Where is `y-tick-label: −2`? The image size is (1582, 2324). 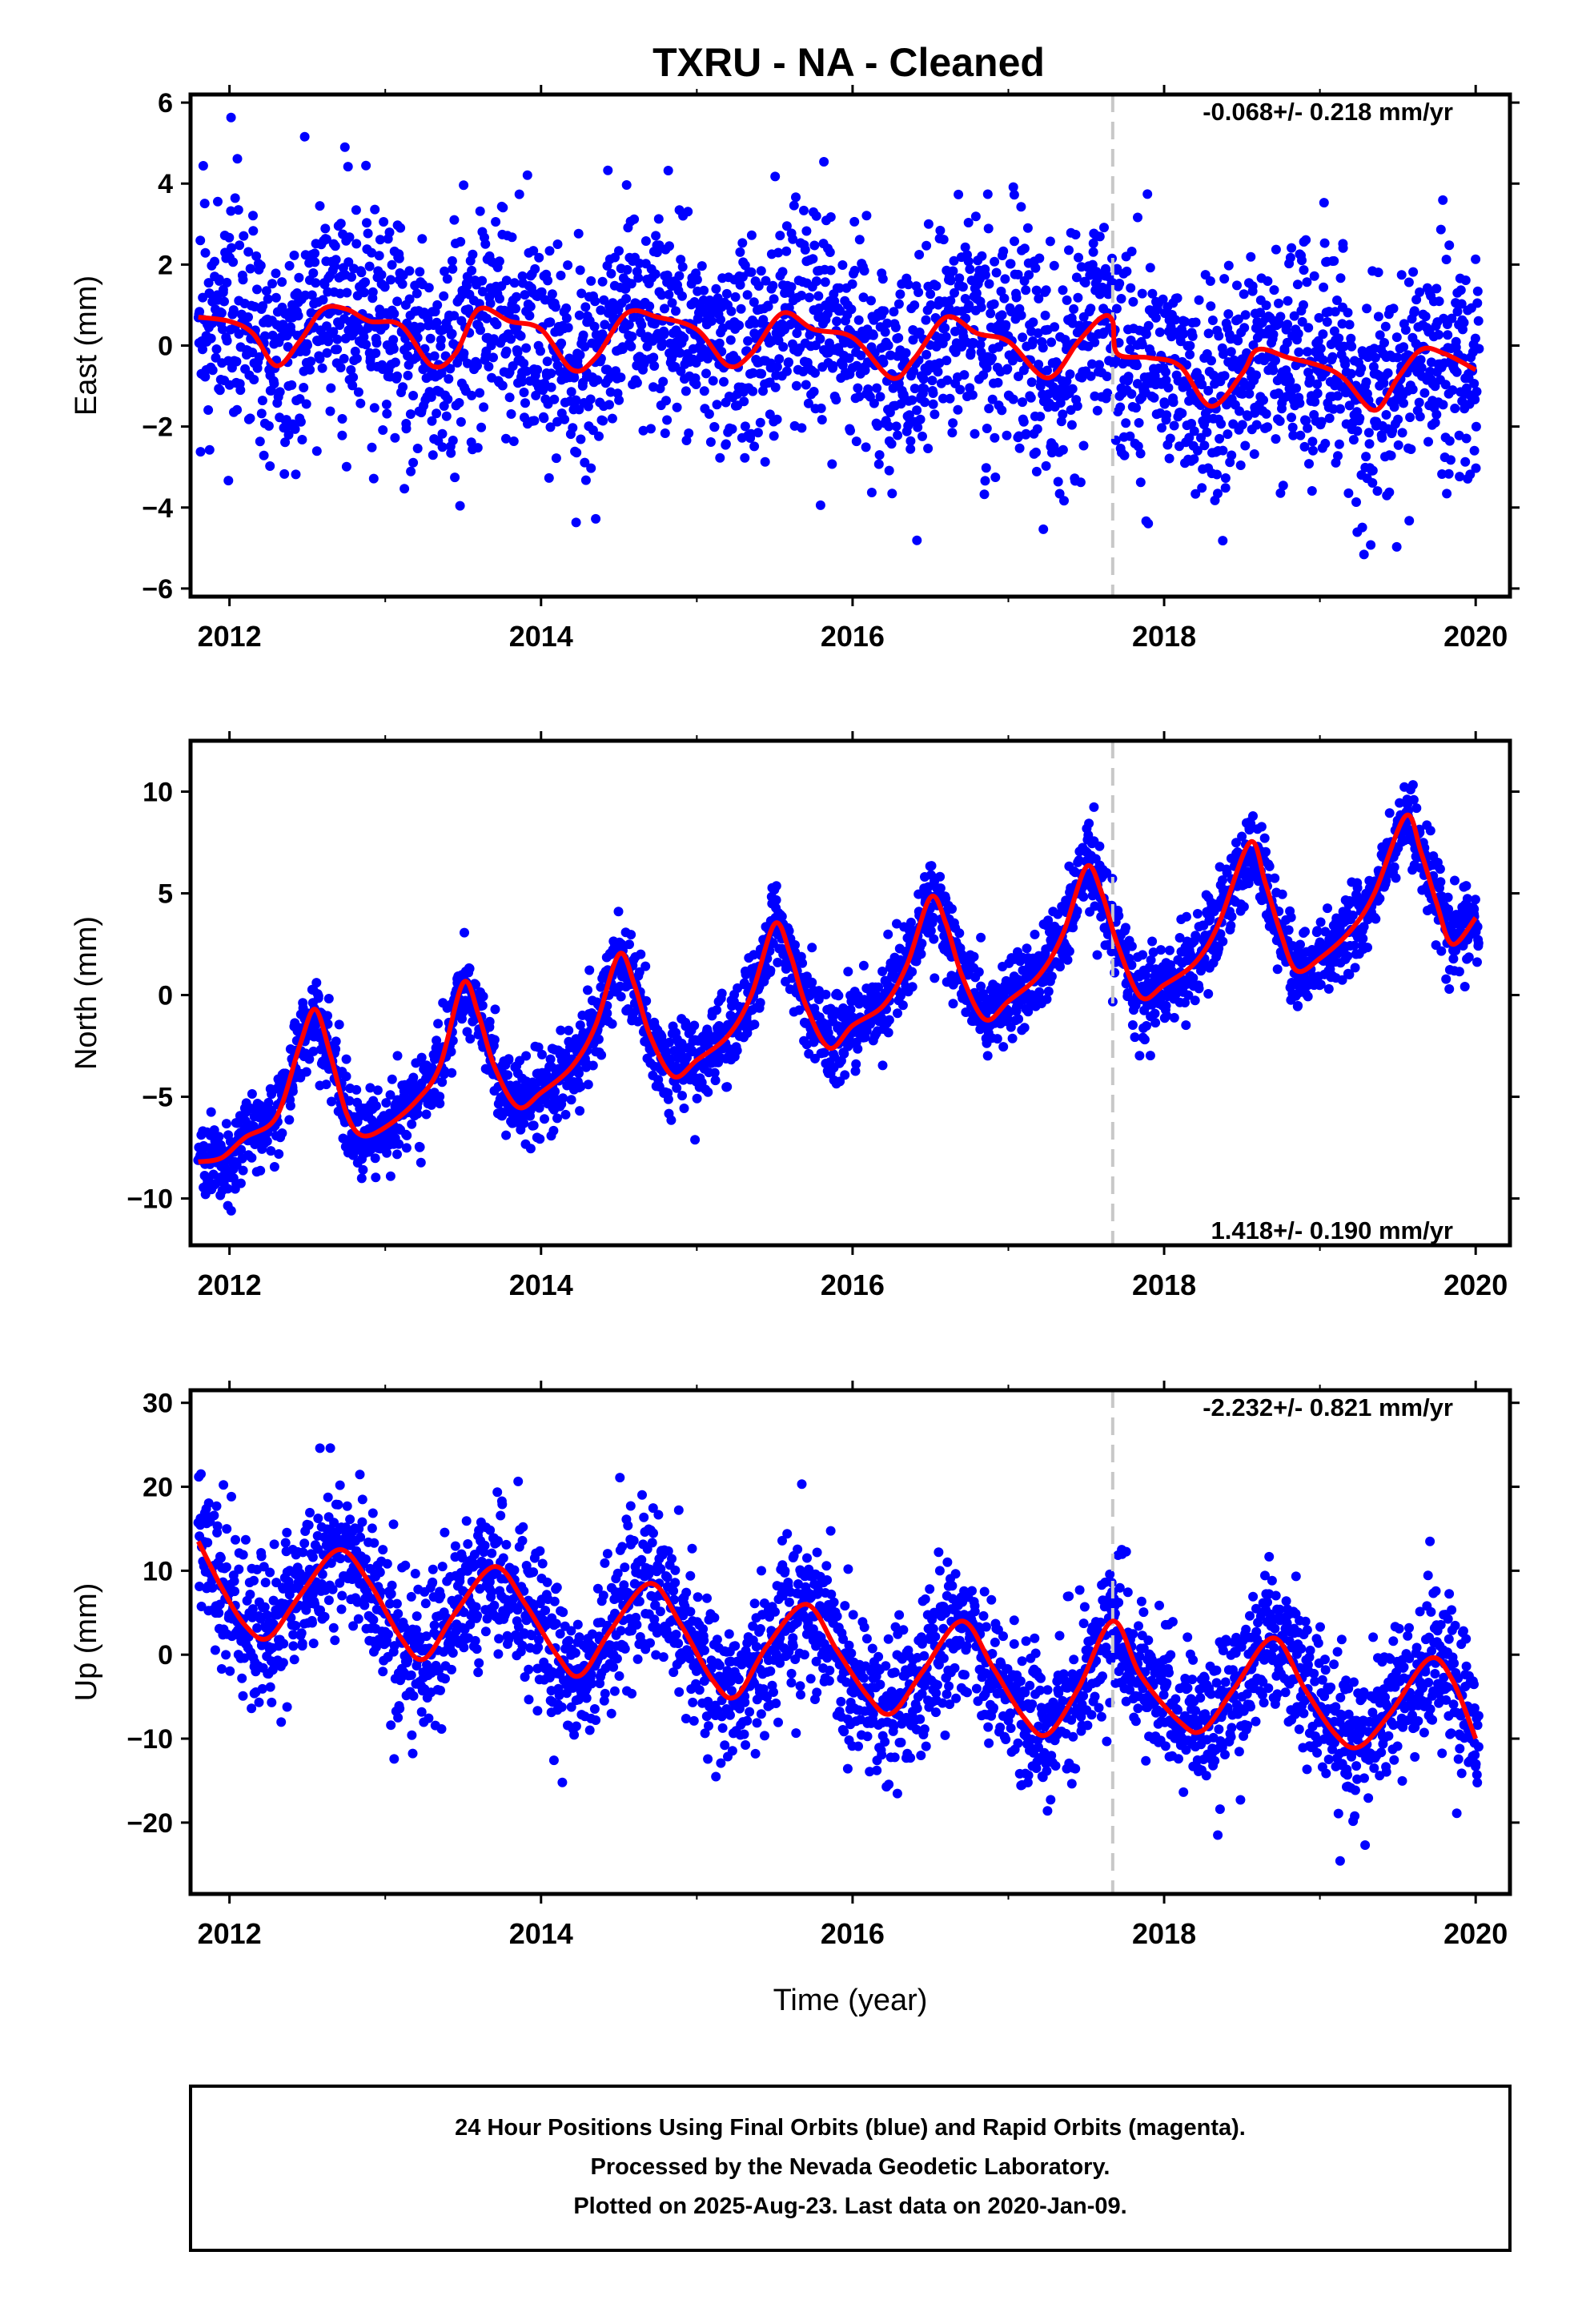 y-tick-label: −2 is located at coordinates (157, 427).